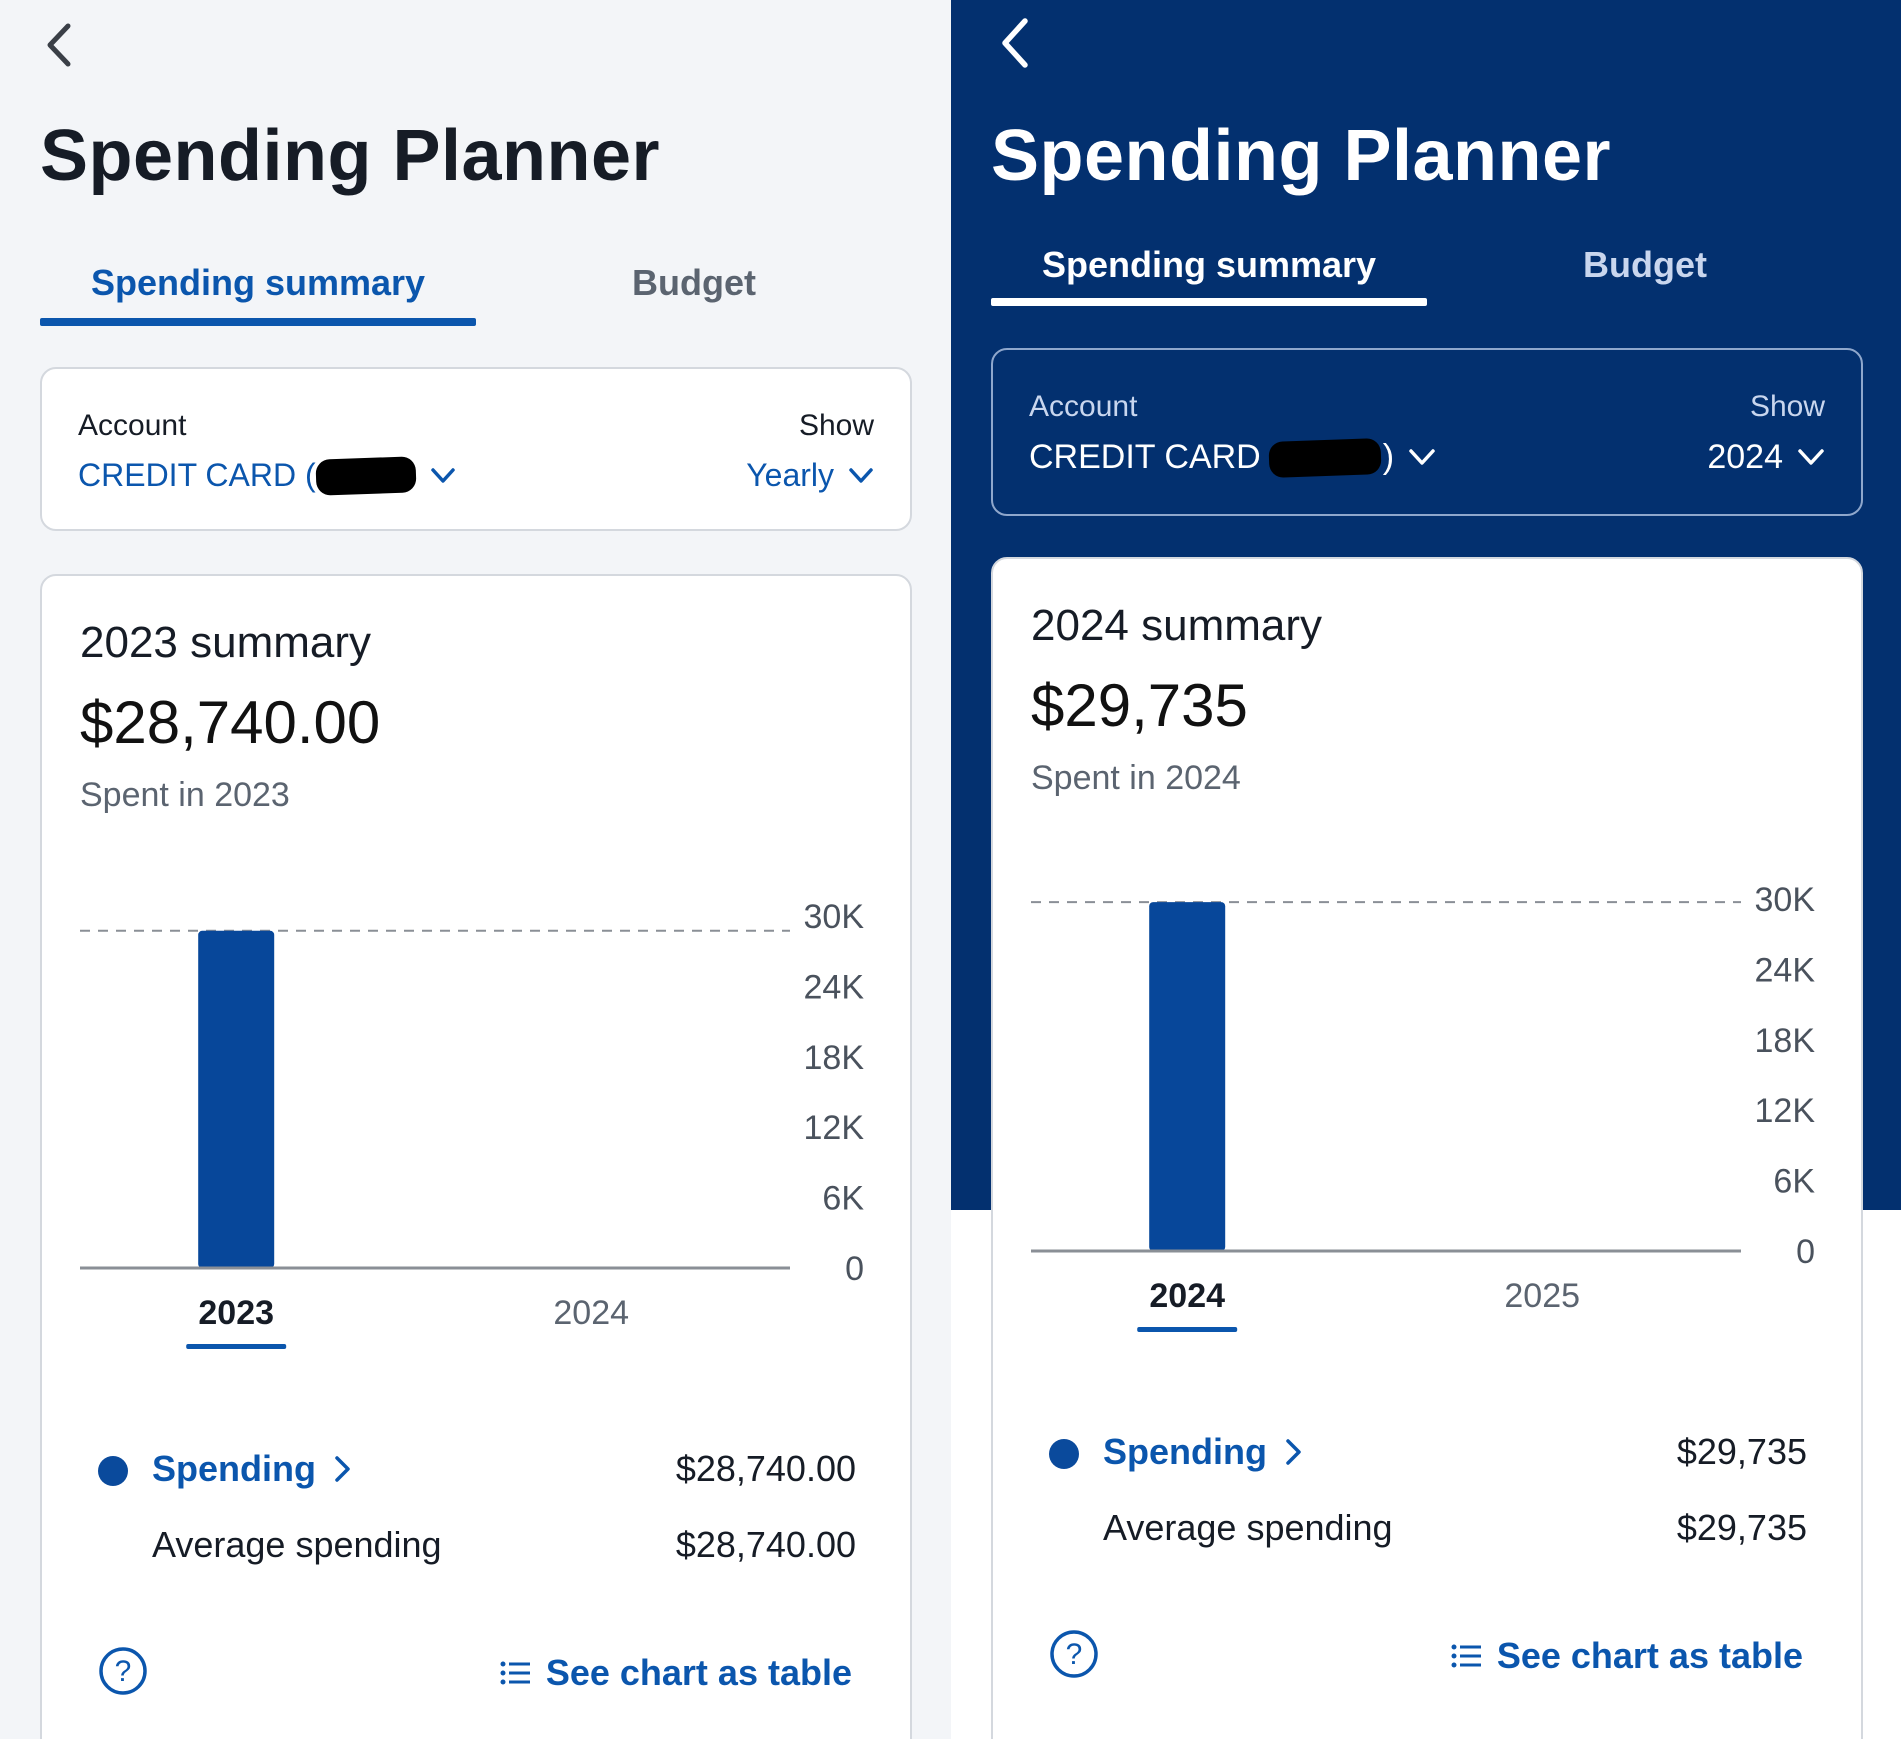 This screenshot has height=1739, width=1901. What do you see at coordinates (1177, 625) in the screenshot?
I see `summary-title: 2024 summary` at bounding box center [1177, 625].